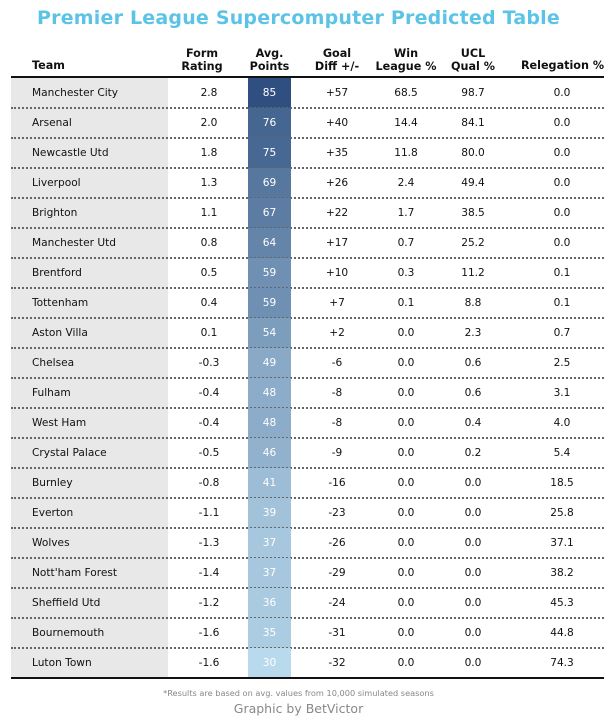 The image size is (615, 725). I want to click on relegation-pct: 3.1, so click(562, 393).